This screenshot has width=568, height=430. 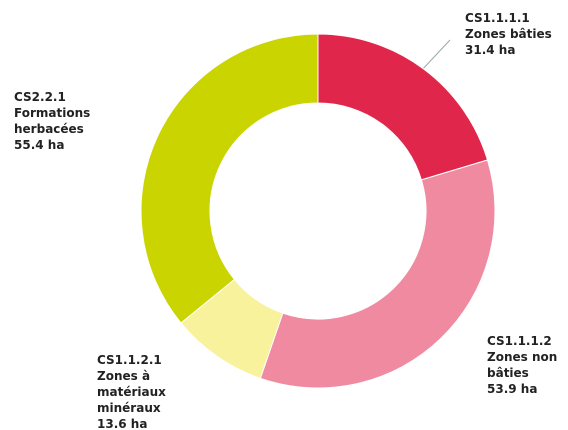 What do you see at coordinates (123, 376) in the screenshot?
I see `segment-name: Zones à` at bounding box center [123, 376].